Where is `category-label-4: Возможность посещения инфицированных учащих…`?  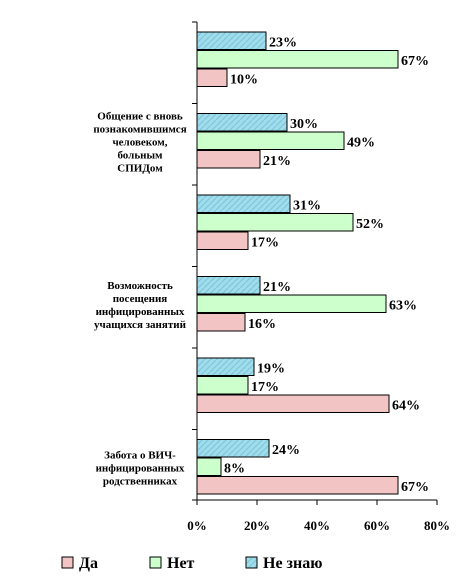
category-label-4: Возможность посещения инфицированных учащих… is located at coordinates (140, 305).